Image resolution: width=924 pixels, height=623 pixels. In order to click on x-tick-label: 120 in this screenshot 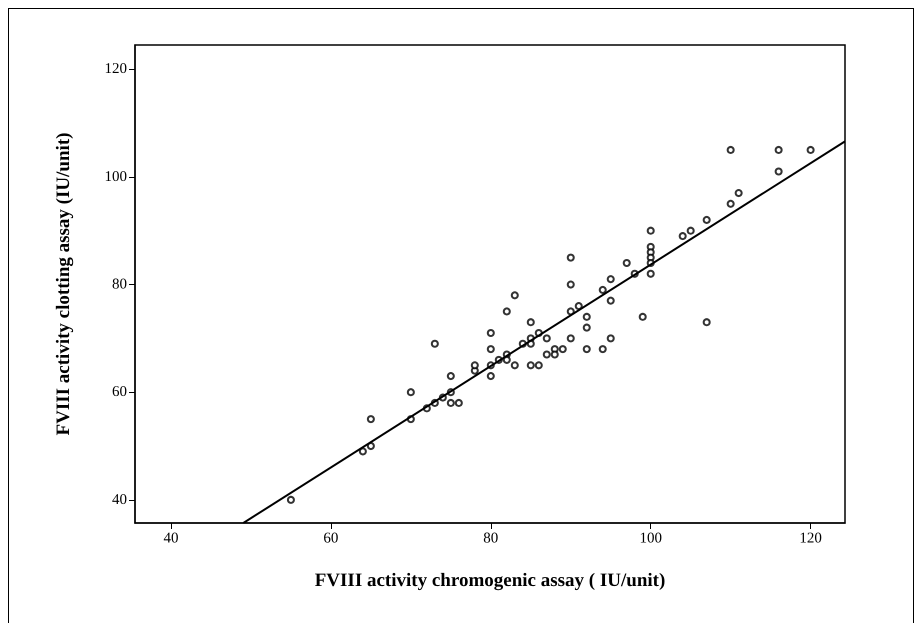, I will do `click(810, 538)`.